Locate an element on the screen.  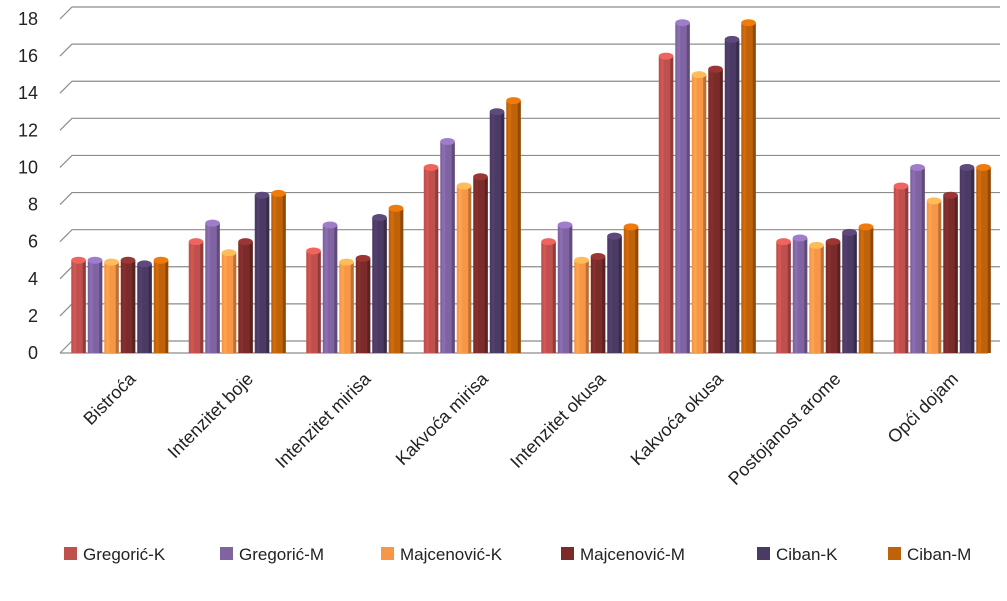
legend-label: Majcenović-M is located at coordinates (632, 554).